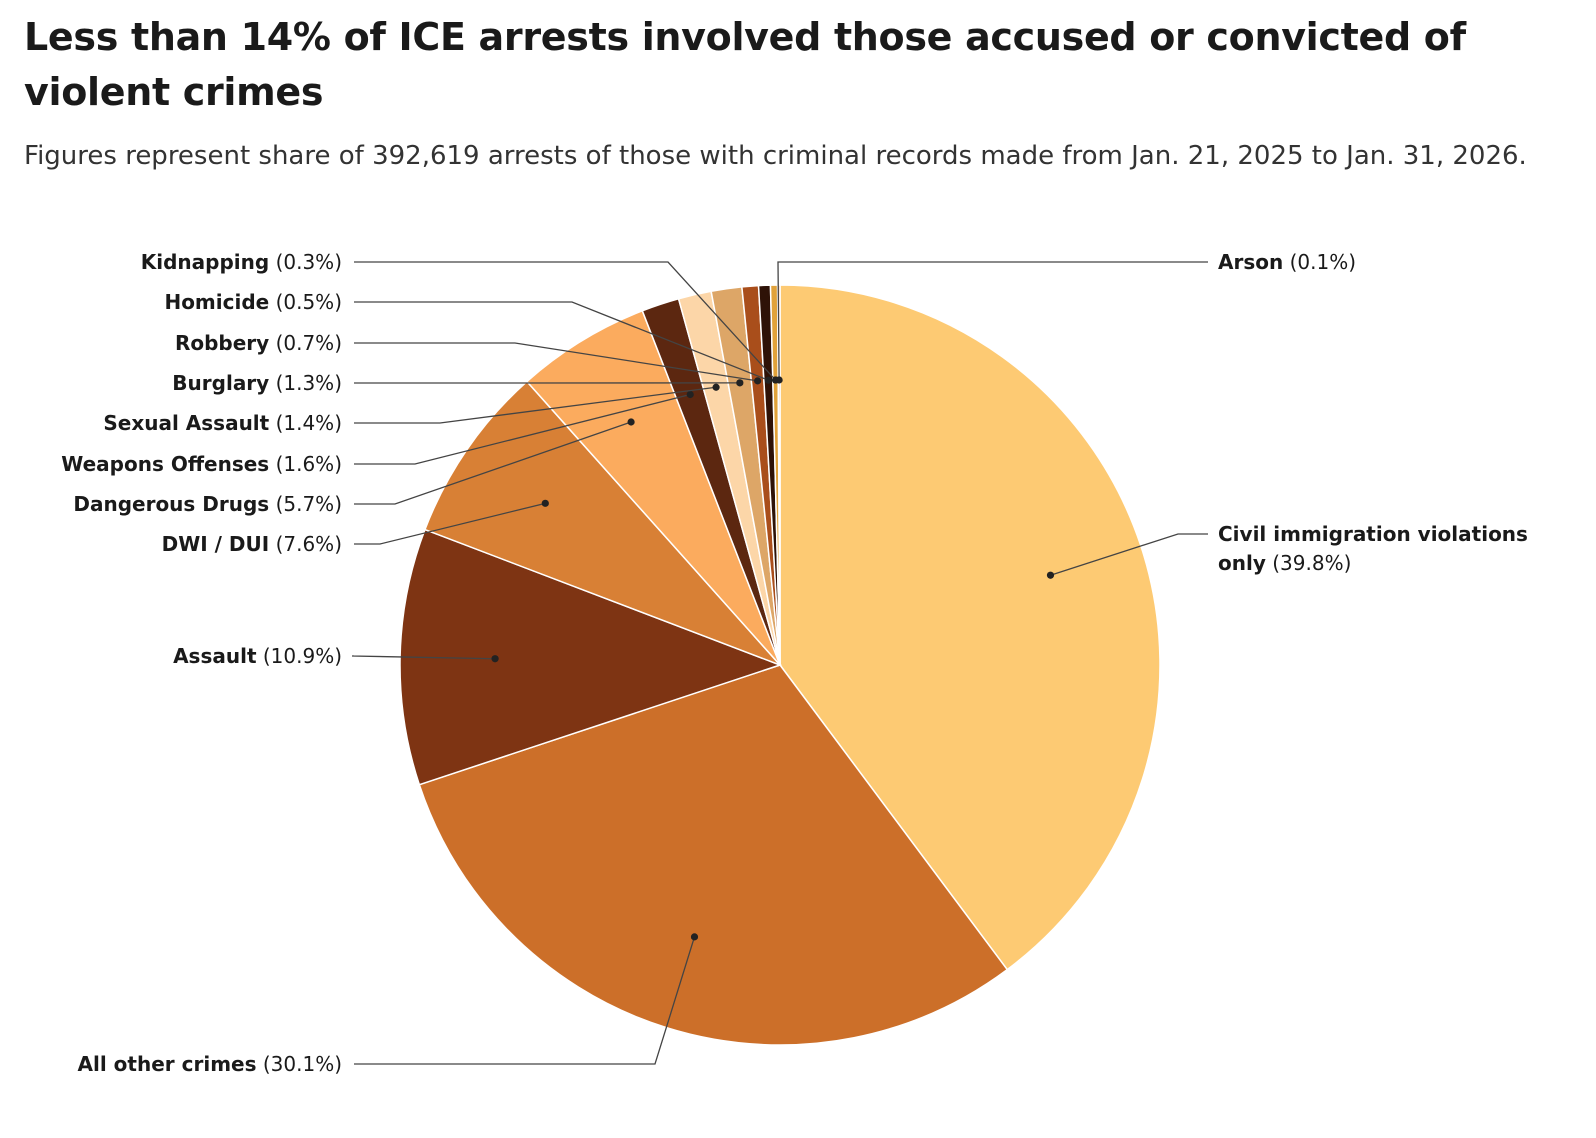 The height and width of the screenshot is (1138, 1596). What do you see at coordinates (171, 504) in the screenshot?
I see `slice-label-name: Dangerous Drugs` at bounding box center [171, 504].